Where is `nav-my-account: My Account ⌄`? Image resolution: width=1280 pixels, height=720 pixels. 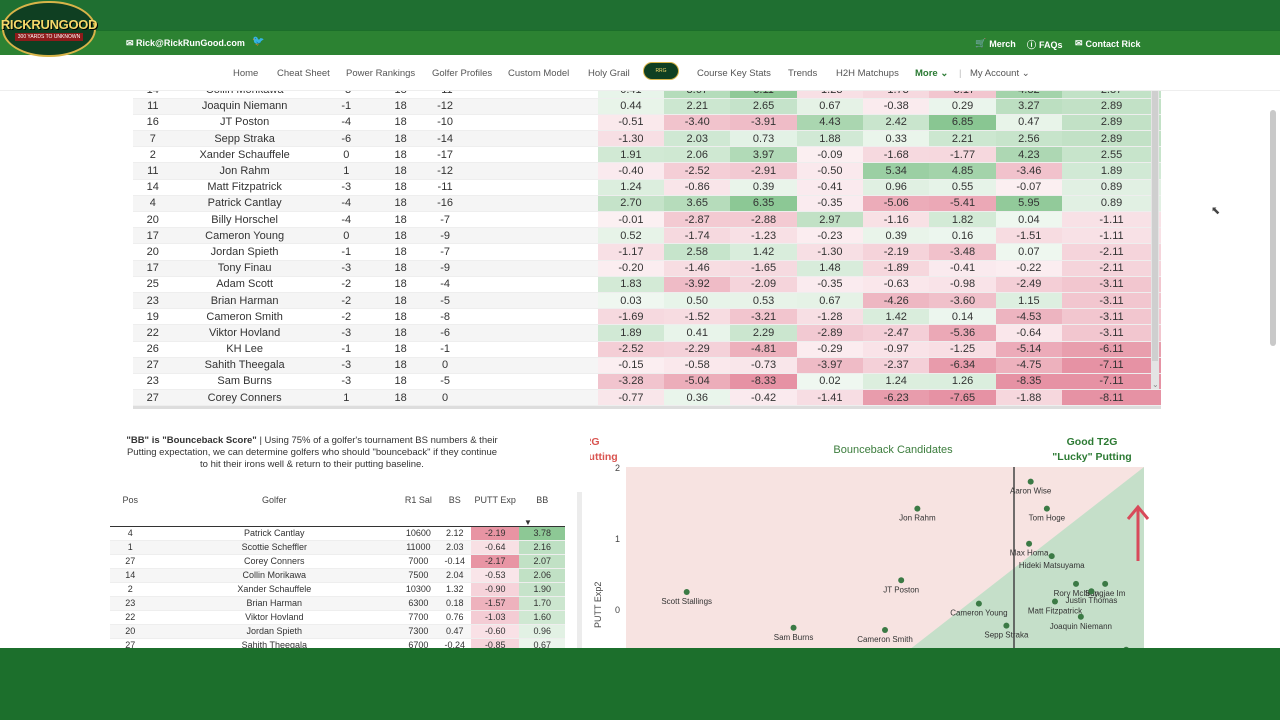 nav-my-account: My Account ⌄ is located at coordinates (1000, 73).